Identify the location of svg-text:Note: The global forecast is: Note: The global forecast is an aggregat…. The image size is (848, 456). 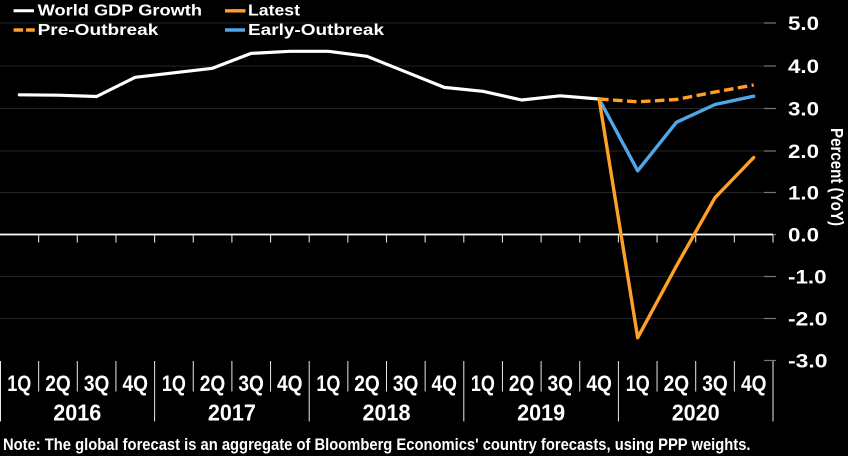
(377, 445).